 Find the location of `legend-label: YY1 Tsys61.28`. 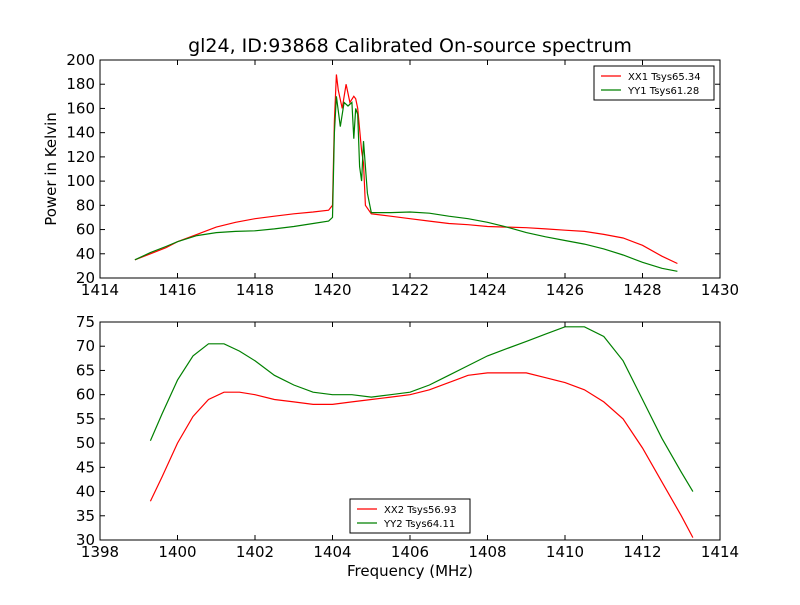

legend-label: YY1 Tsys61.28 is located at coordinates (663, 91).